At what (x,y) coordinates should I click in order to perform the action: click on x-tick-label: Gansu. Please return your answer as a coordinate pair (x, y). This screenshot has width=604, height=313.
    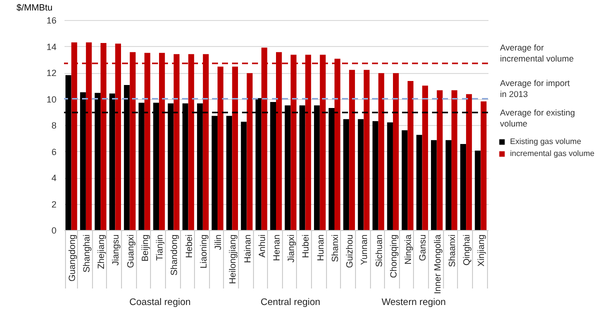
    Looking at the image, I should click on (423, 248).